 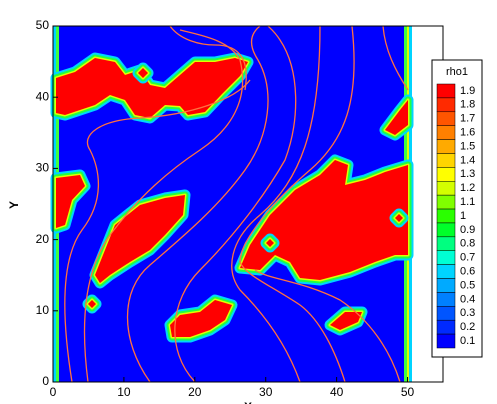 I want to click on x-axis-label: X, so click(x=248, y=402).